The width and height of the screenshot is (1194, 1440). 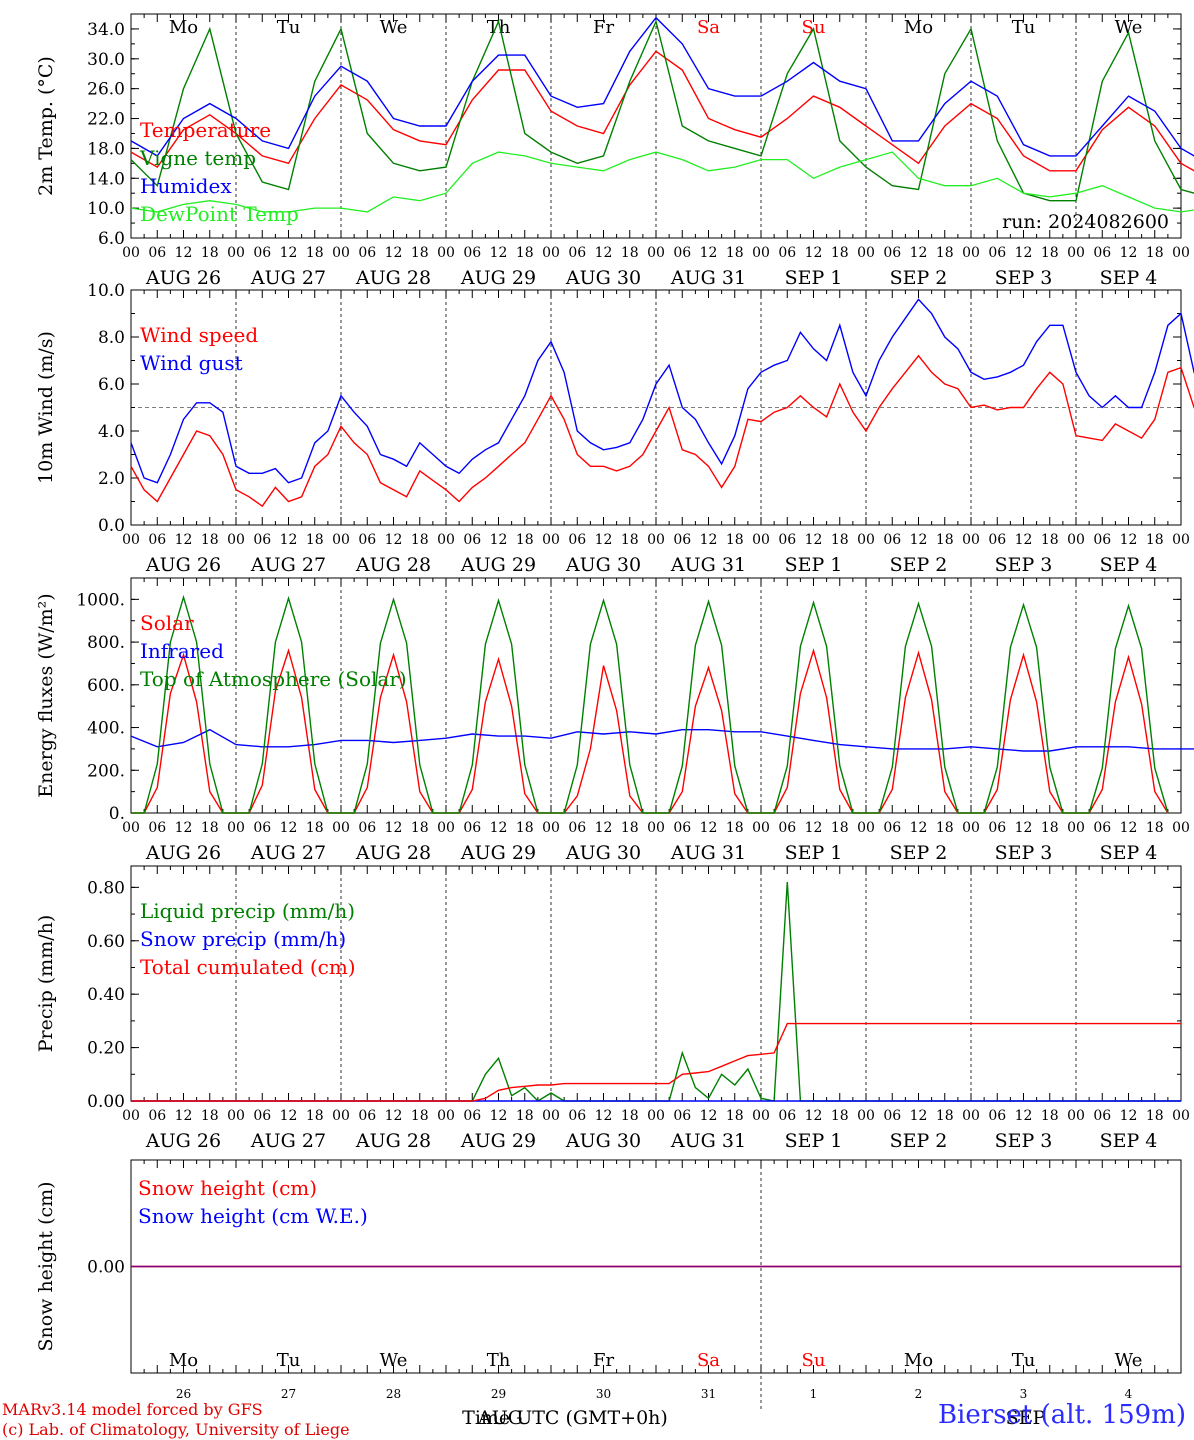 I want to click on day-number-label: 26, so click(x=183, y=1394).